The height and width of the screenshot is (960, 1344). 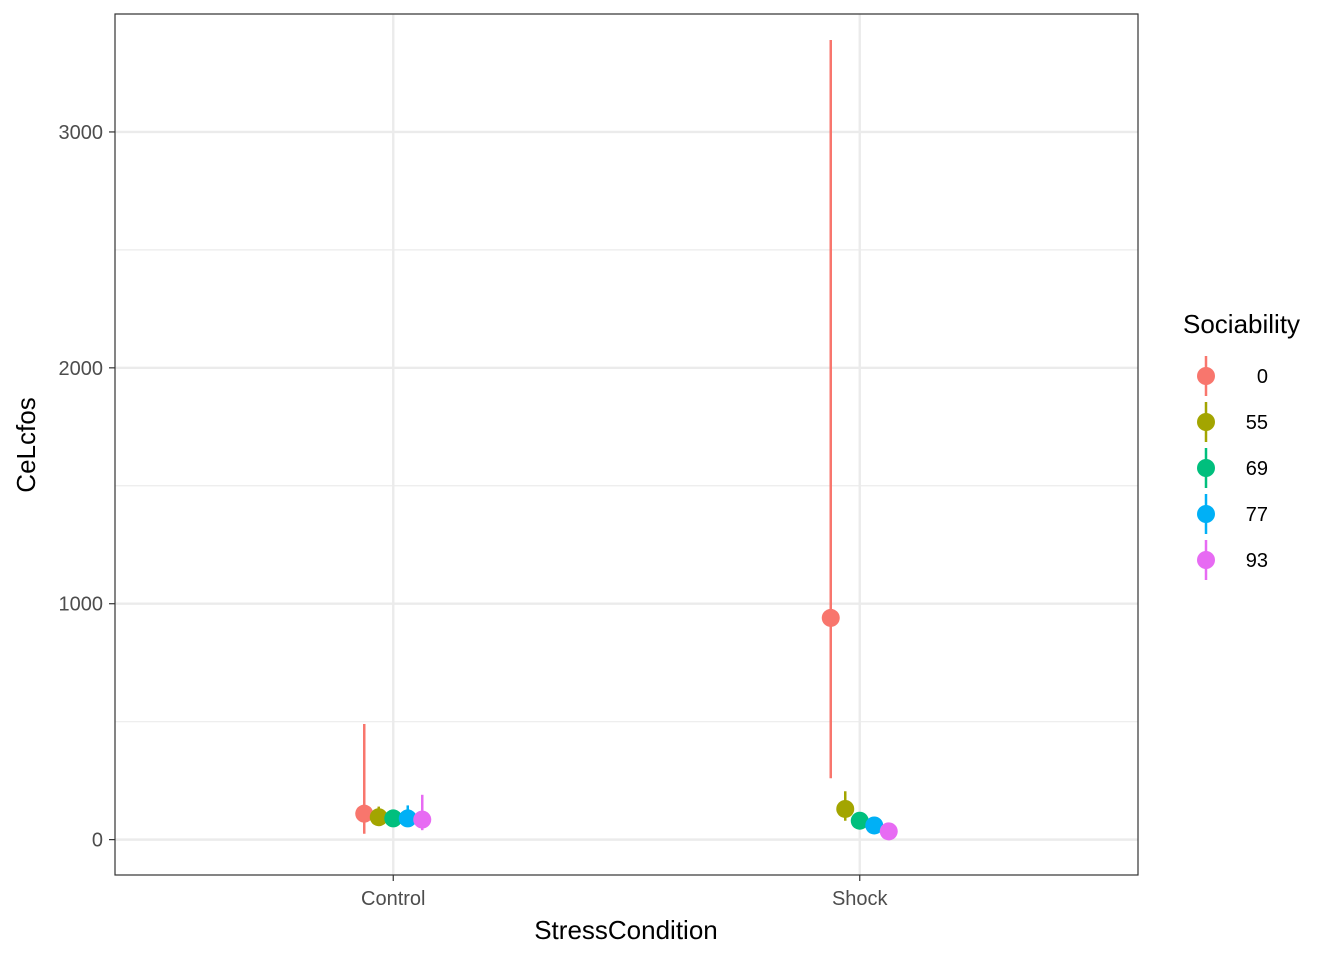 What do you see at coordinates (81, 369) in the screenshot?
I see `y-tick-label: 2000` at bounding box center [81, 369].